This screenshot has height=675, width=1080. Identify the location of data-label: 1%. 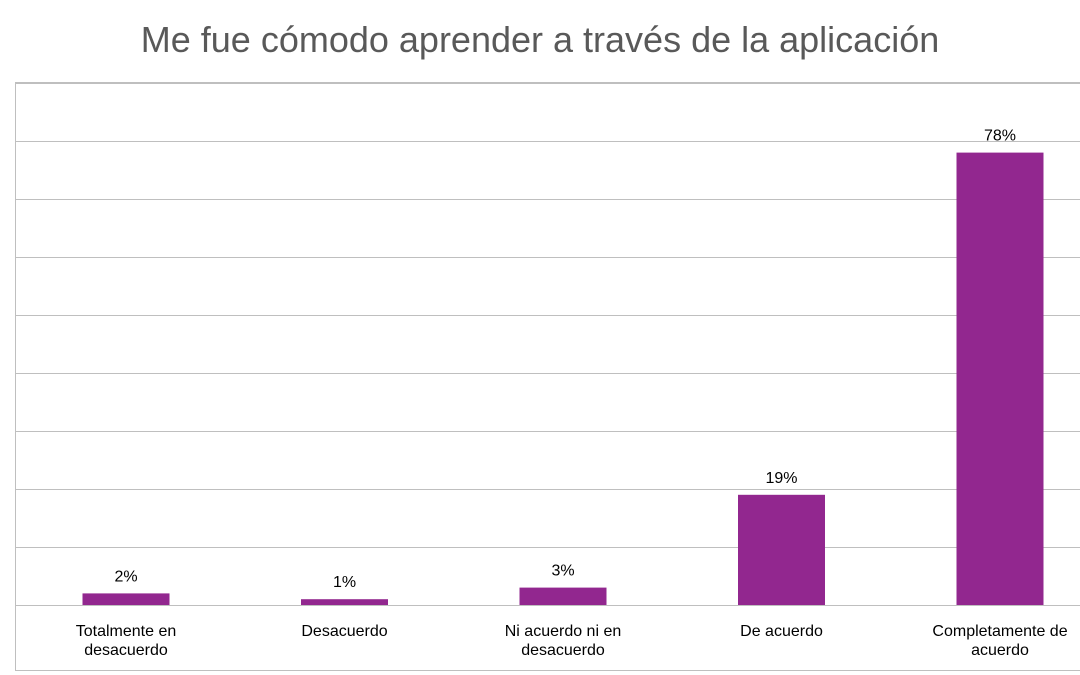
(344, 582).